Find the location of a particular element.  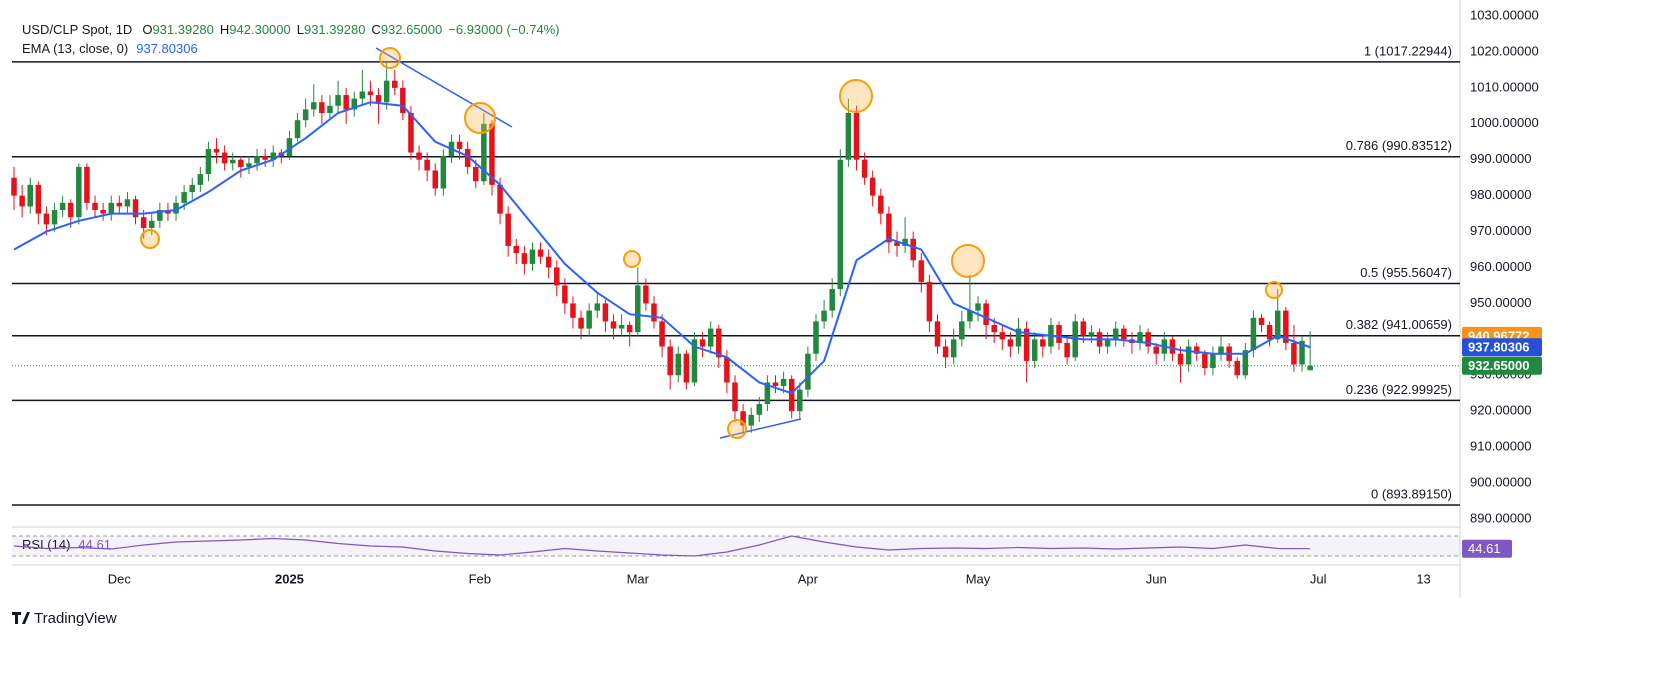

ema-name: EMA (13, close, 0) is located at coordinates (75, 48).